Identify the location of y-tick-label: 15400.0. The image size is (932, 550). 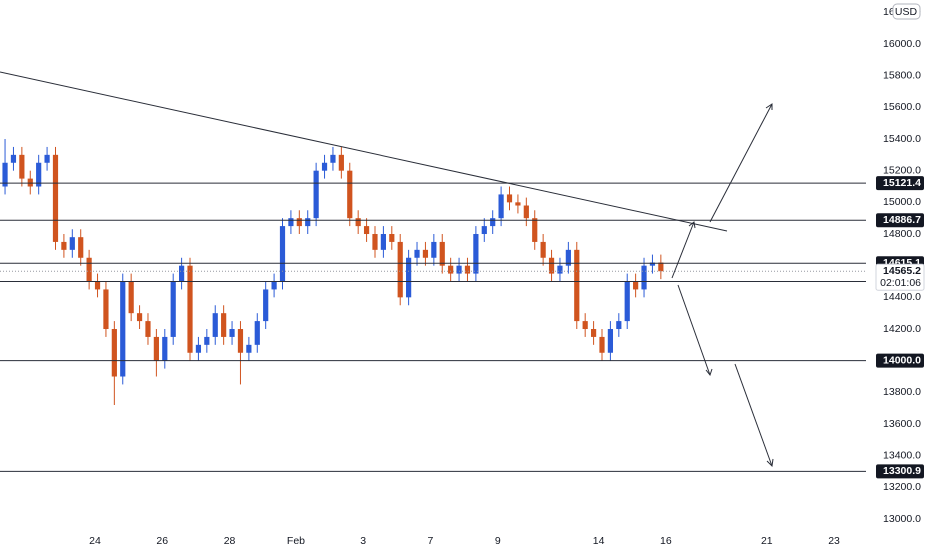
(902, 139).